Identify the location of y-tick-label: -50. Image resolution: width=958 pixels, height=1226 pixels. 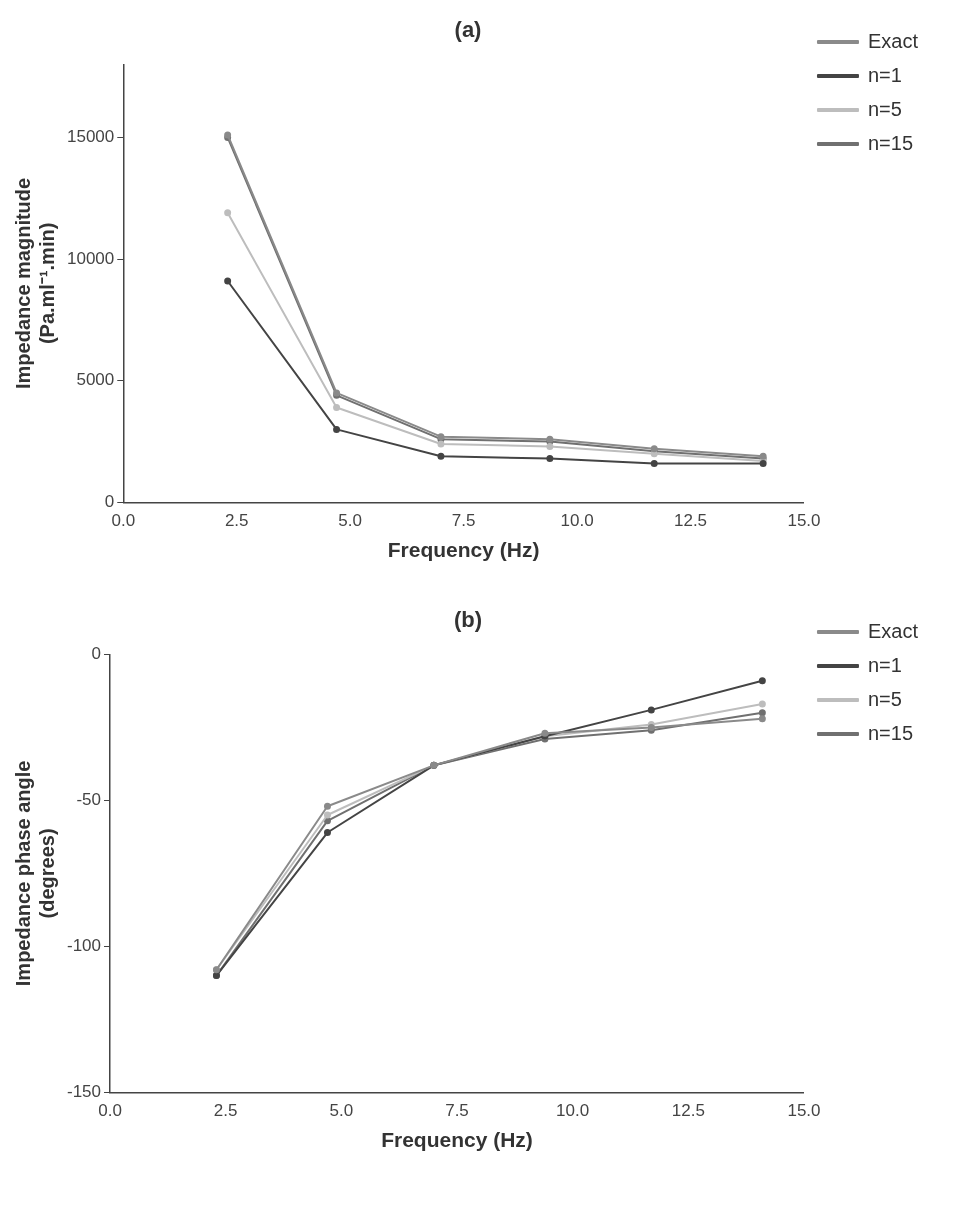
(89, 800).